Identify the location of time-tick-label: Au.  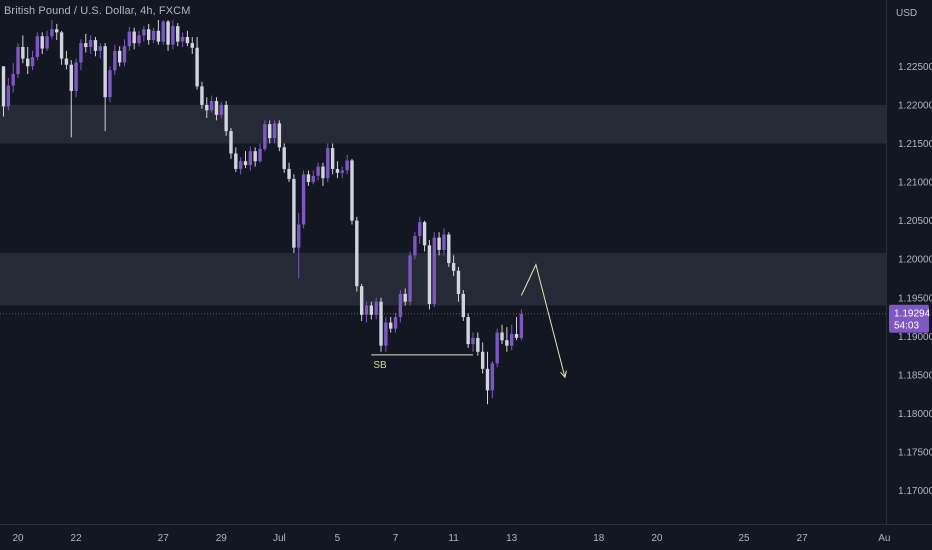
(884, 538).